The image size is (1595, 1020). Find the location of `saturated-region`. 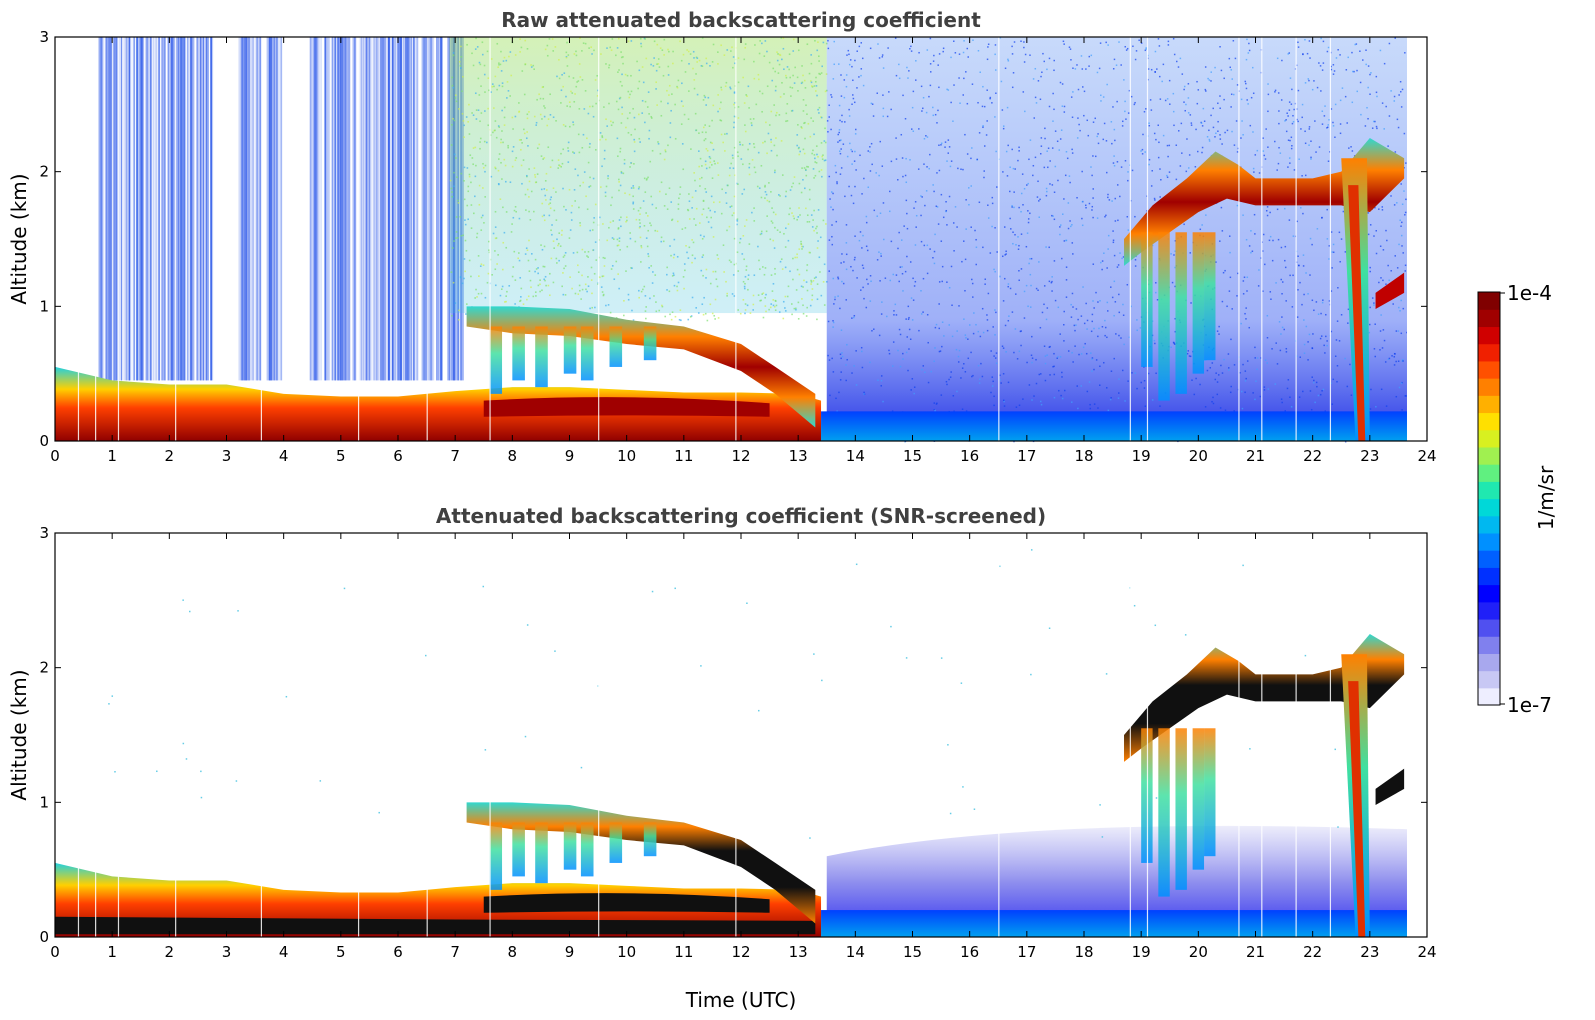

saturated-region is located at coordinates (435, 925).